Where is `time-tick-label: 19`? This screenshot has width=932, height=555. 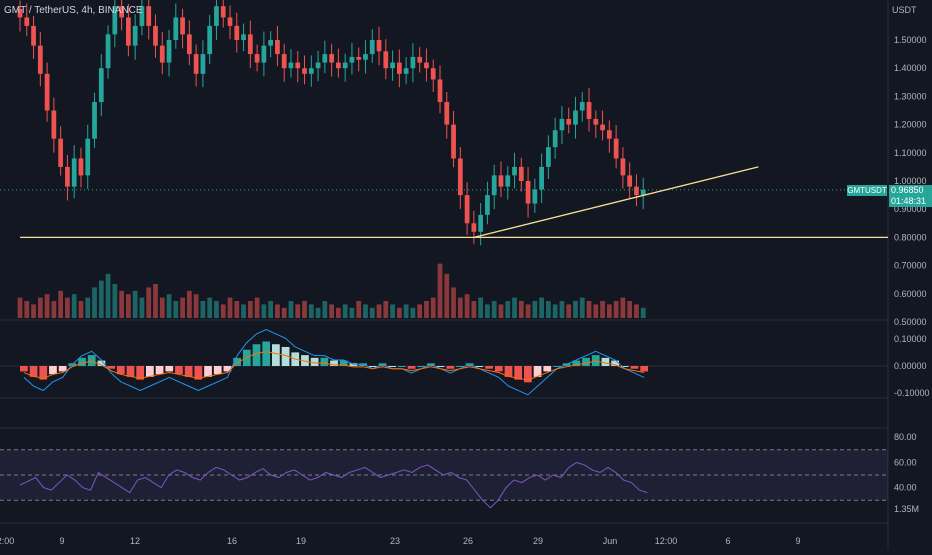
time-tick-label: 19 is located at coordinates (301, 541).